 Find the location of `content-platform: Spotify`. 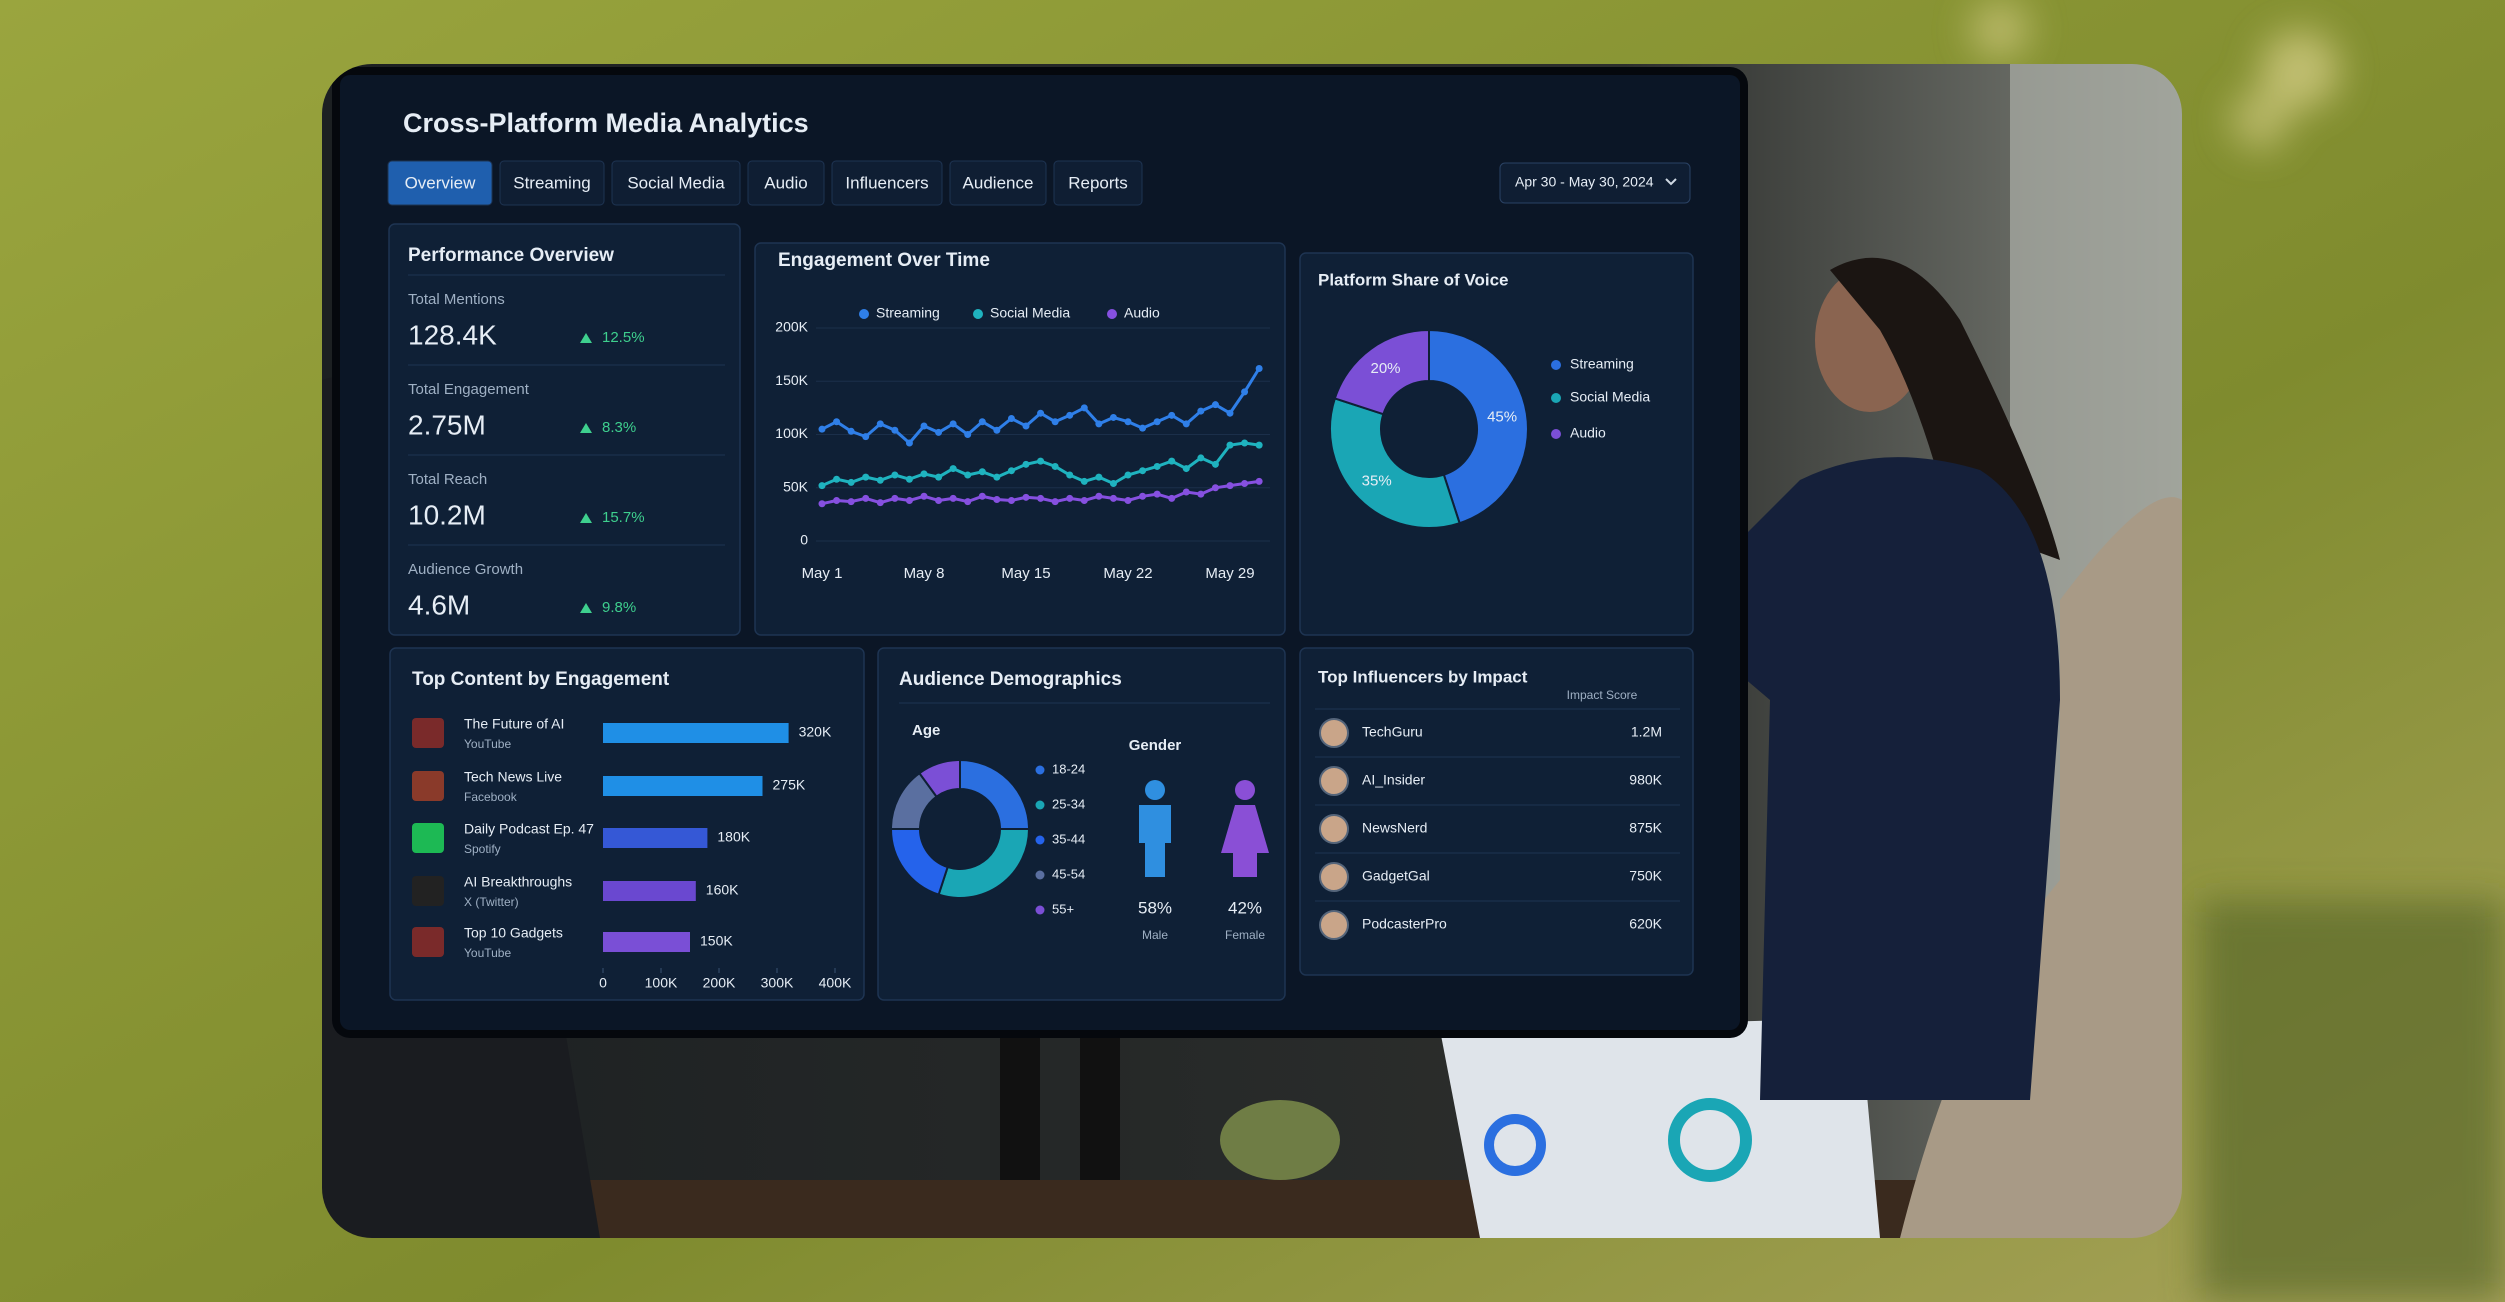

content-platform: Spotify is located at coordinates (482, 849).